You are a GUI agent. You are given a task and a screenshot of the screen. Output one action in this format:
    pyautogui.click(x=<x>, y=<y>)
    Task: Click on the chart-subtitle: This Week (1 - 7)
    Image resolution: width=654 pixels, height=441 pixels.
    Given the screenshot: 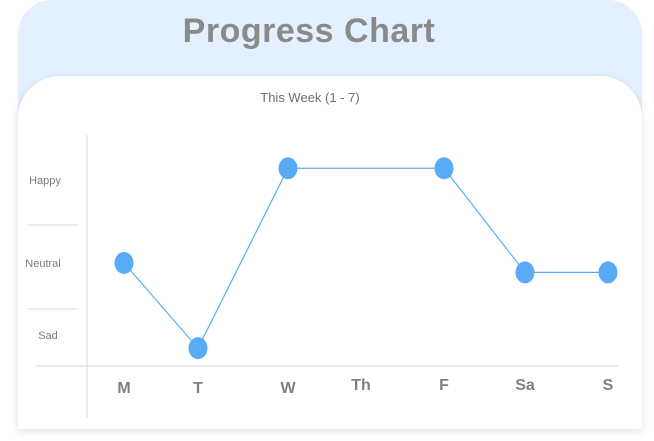 What is the action you would take?
    pyautogui.click(x=310, y=97)
    